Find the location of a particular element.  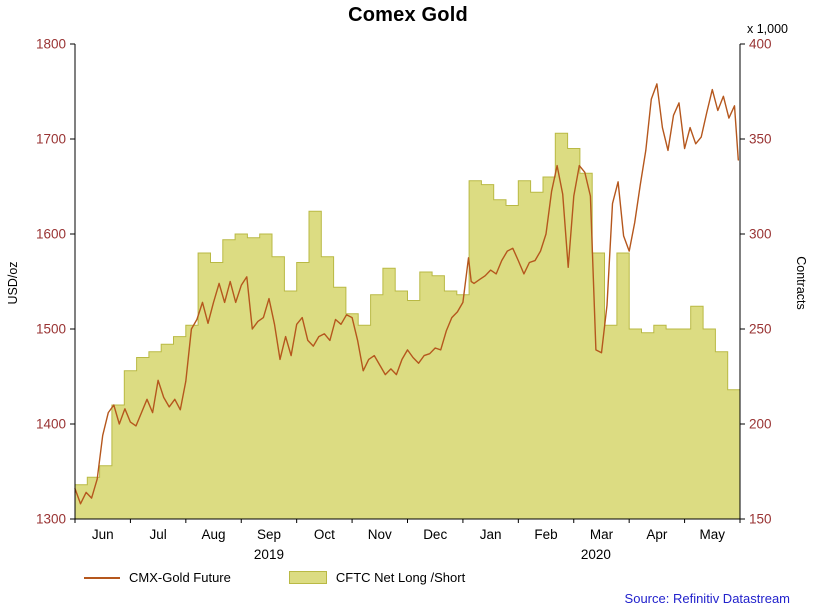

svg-text: 400 is located at coordinates (760, 44).